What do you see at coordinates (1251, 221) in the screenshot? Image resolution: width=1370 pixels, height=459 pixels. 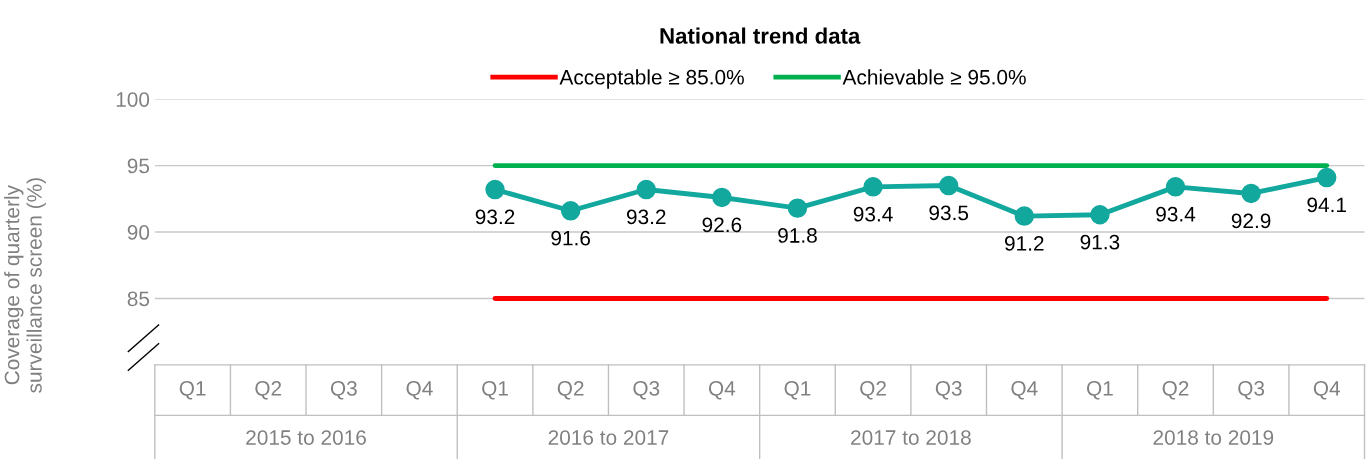 I see `data-label: 92.9` at bounding box center [1251, 221].